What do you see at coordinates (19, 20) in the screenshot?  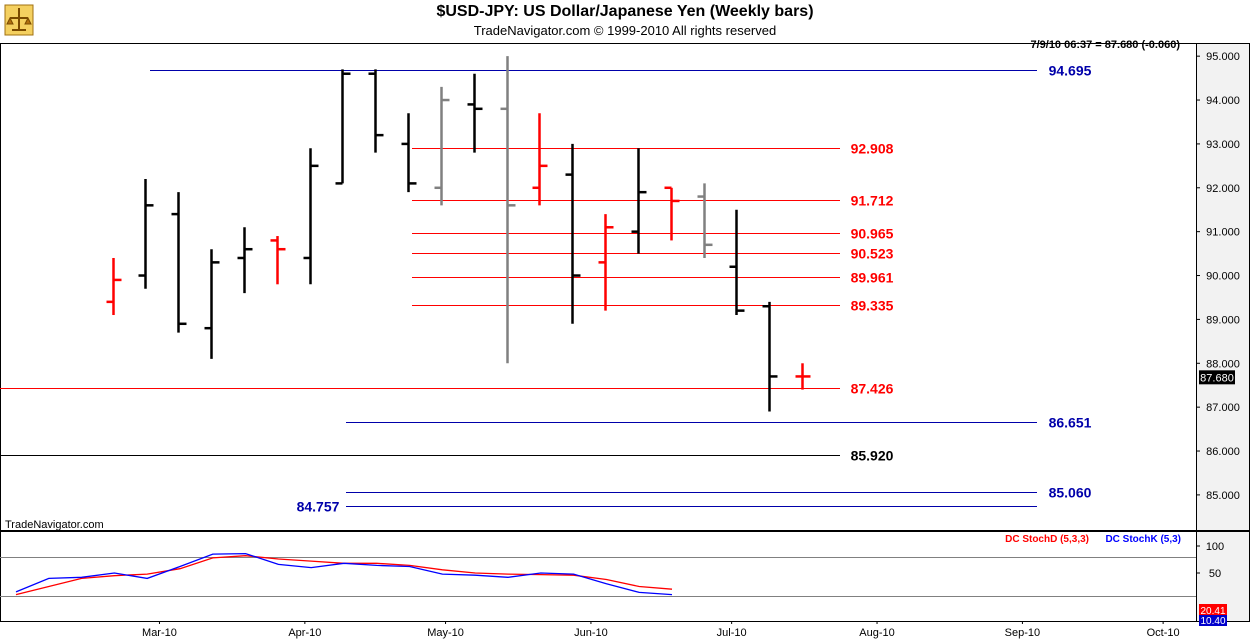 I see `trade-navigator-logo-icon` at bounding box center [19, 20].